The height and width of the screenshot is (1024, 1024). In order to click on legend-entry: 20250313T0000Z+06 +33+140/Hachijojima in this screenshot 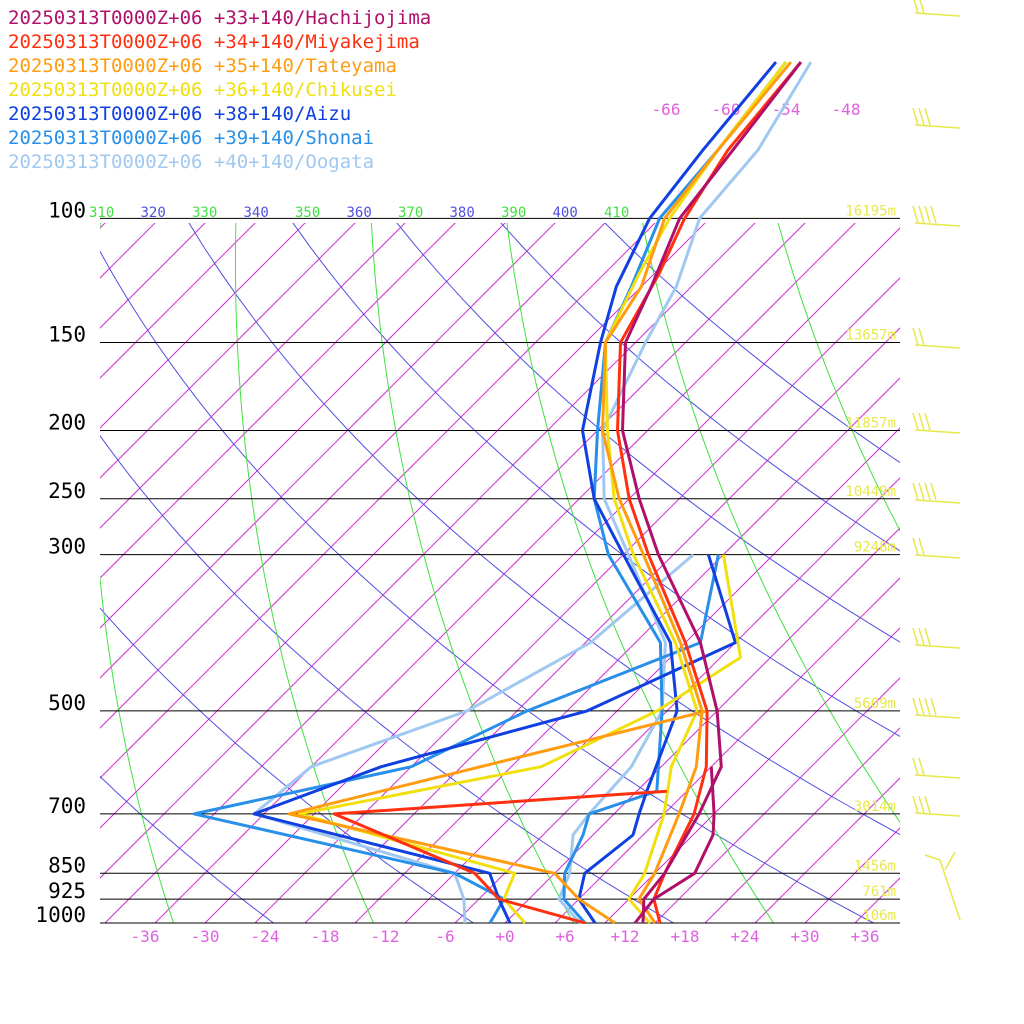, I will do `click(220, 18)`.